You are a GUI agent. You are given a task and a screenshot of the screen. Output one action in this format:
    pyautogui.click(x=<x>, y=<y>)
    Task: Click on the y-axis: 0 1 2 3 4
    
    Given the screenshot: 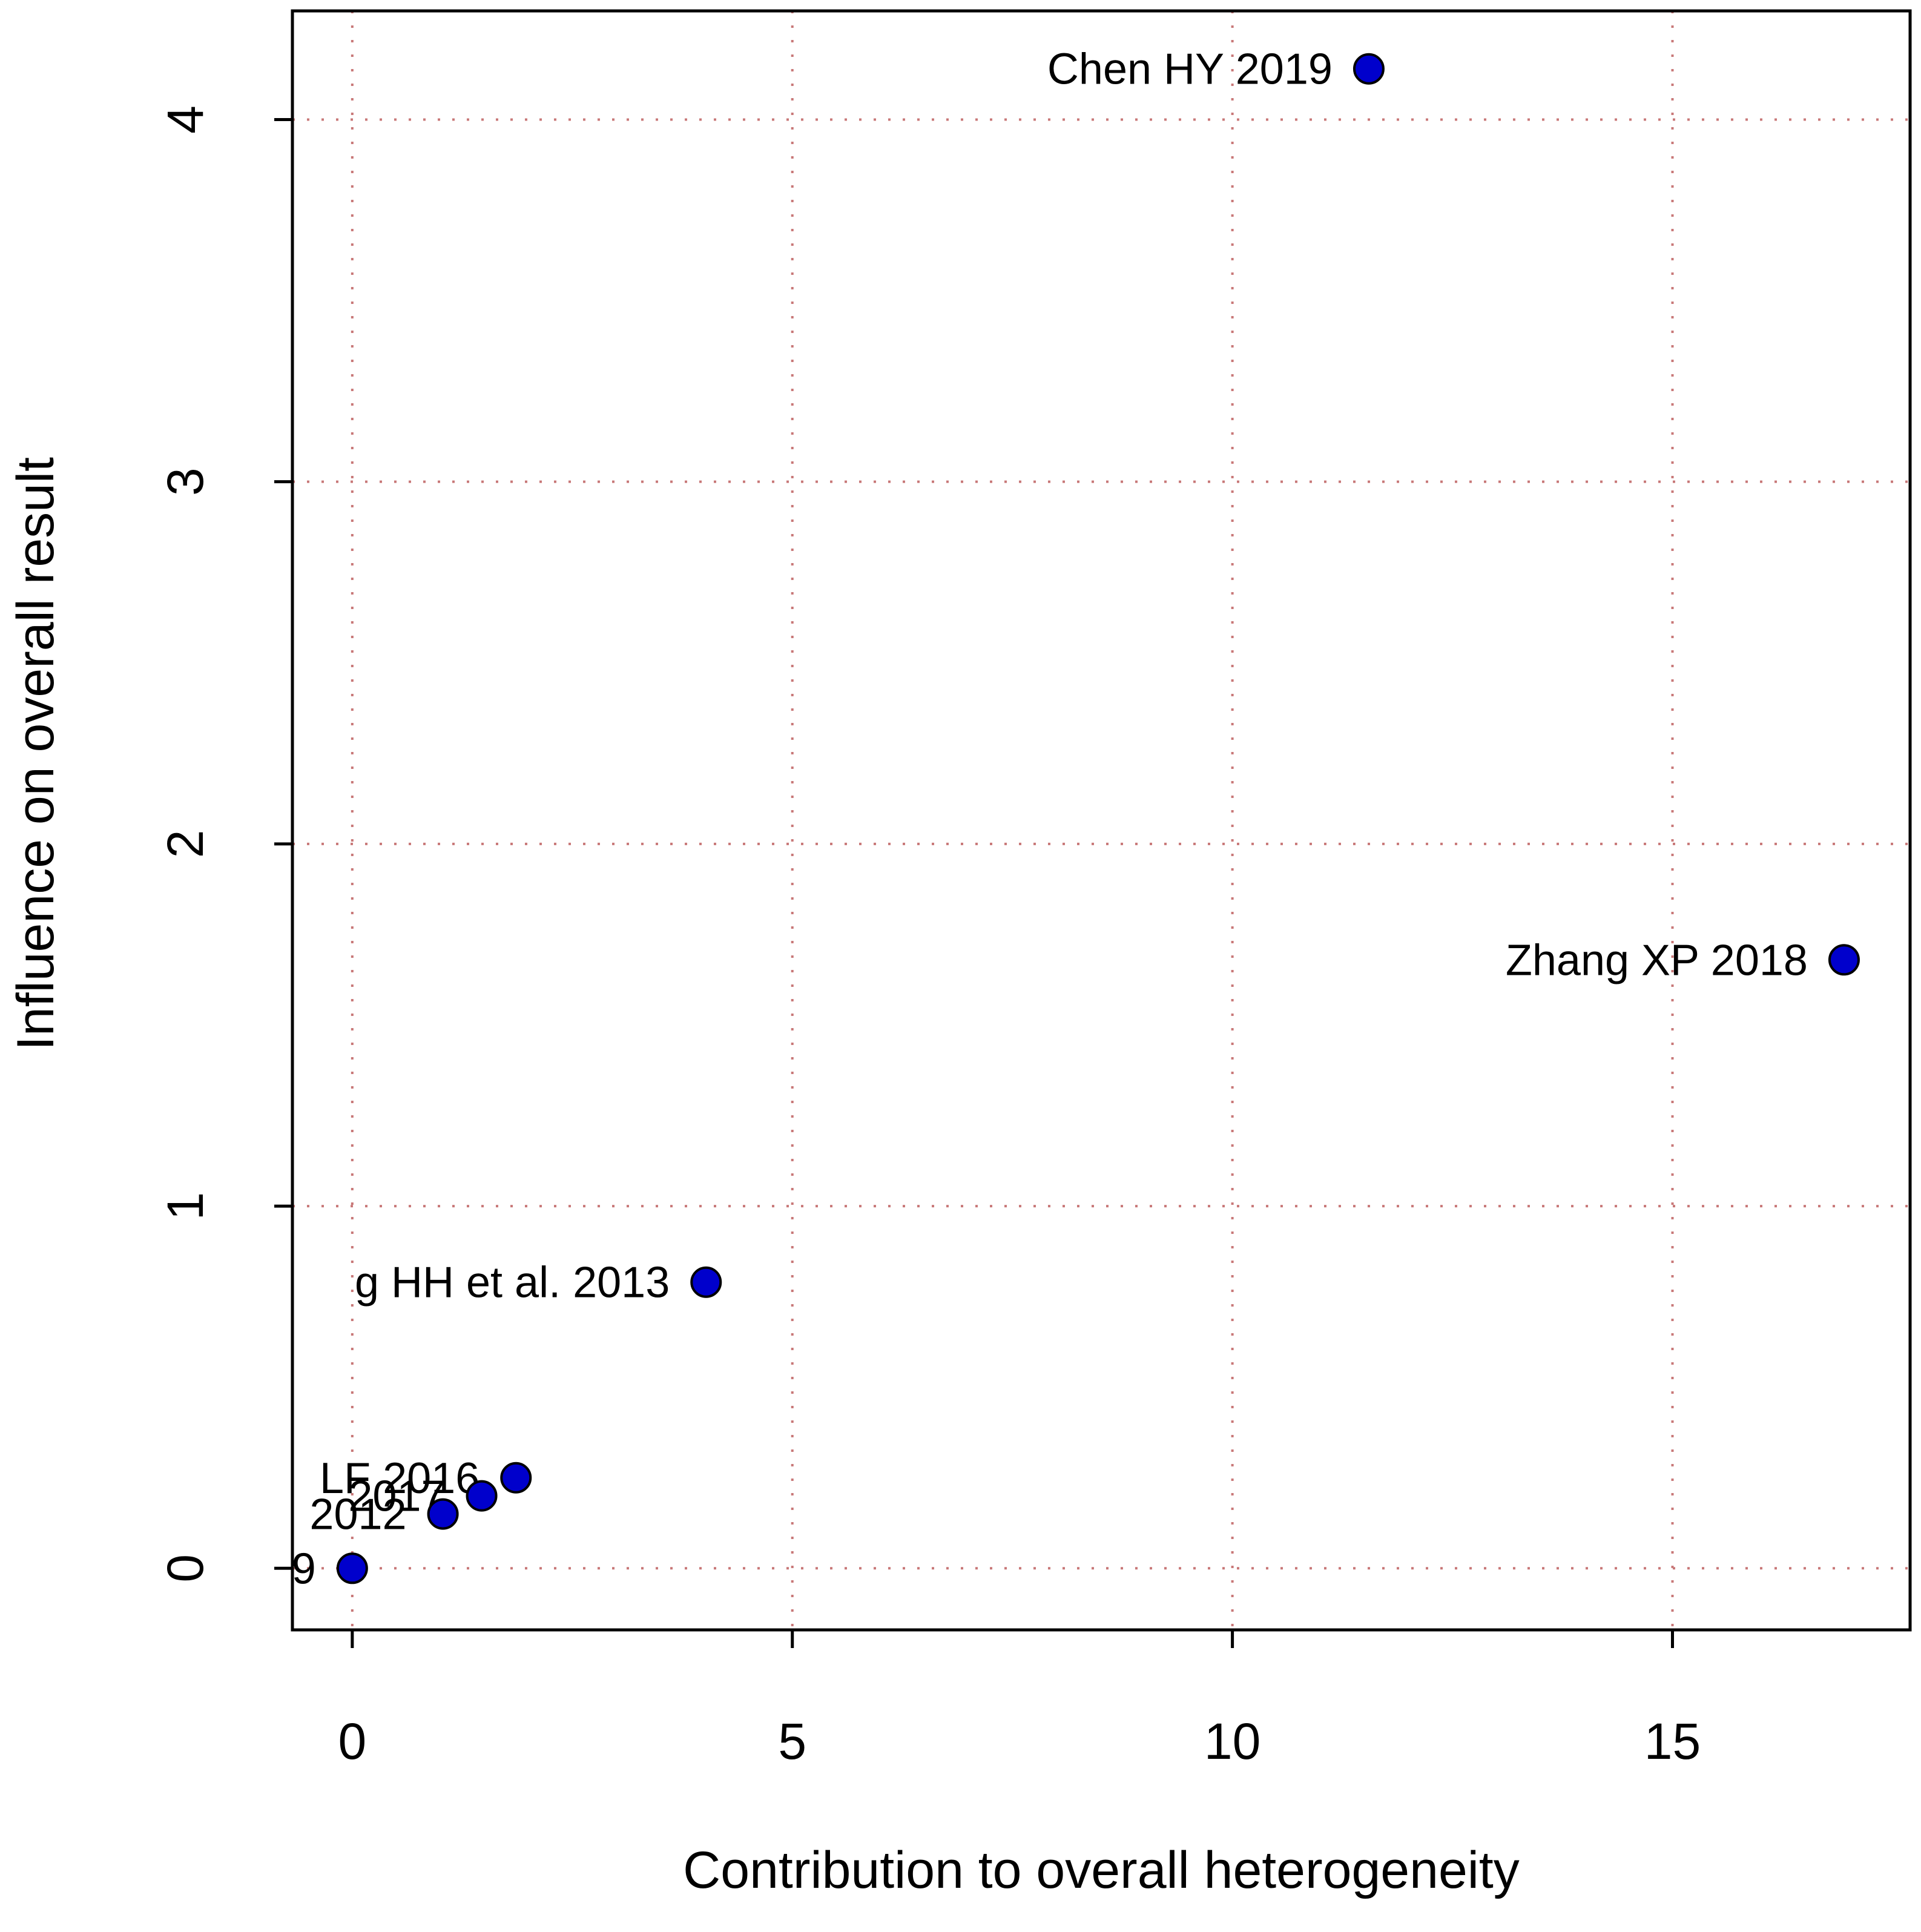 What is the action you would take?
    pyautogui.click(x=224, y=844)
    